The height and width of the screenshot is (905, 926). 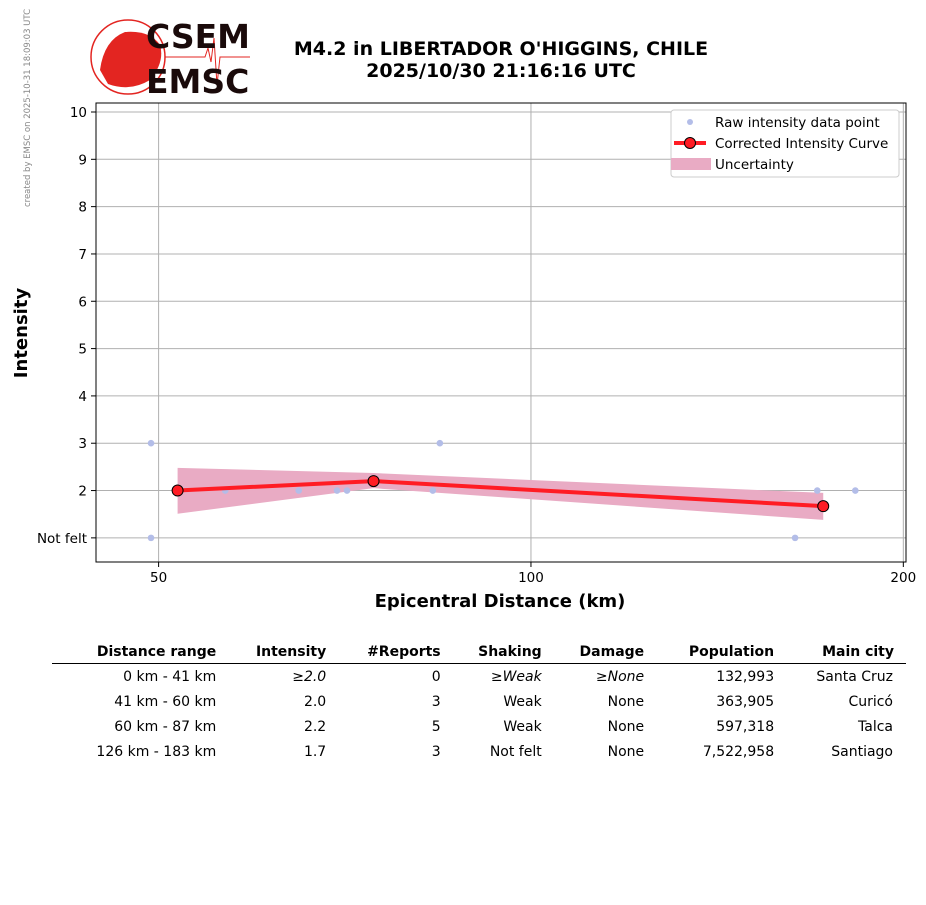 I want to click on y-tick-label: 5, so click(x=82, y=350).